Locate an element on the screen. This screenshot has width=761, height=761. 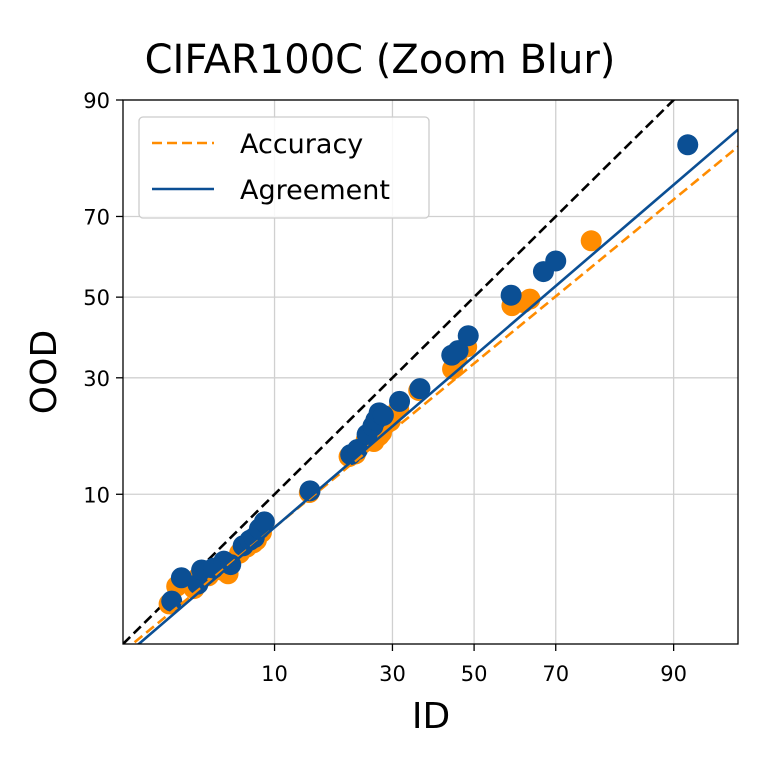
x-tick-label: 90 is located at coordinates (673, 674).